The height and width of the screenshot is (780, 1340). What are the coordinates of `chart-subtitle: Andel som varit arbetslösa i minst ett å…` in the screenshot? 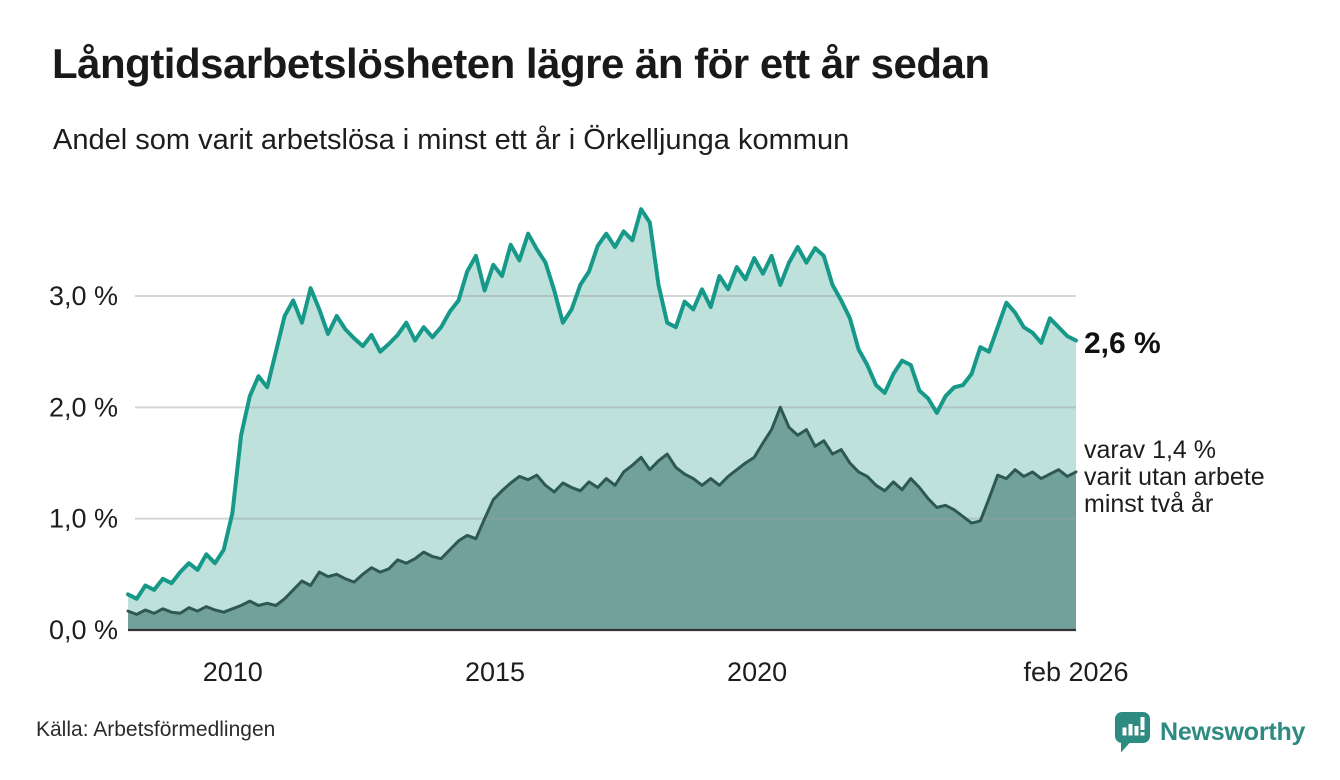 It's located at (451, 140).